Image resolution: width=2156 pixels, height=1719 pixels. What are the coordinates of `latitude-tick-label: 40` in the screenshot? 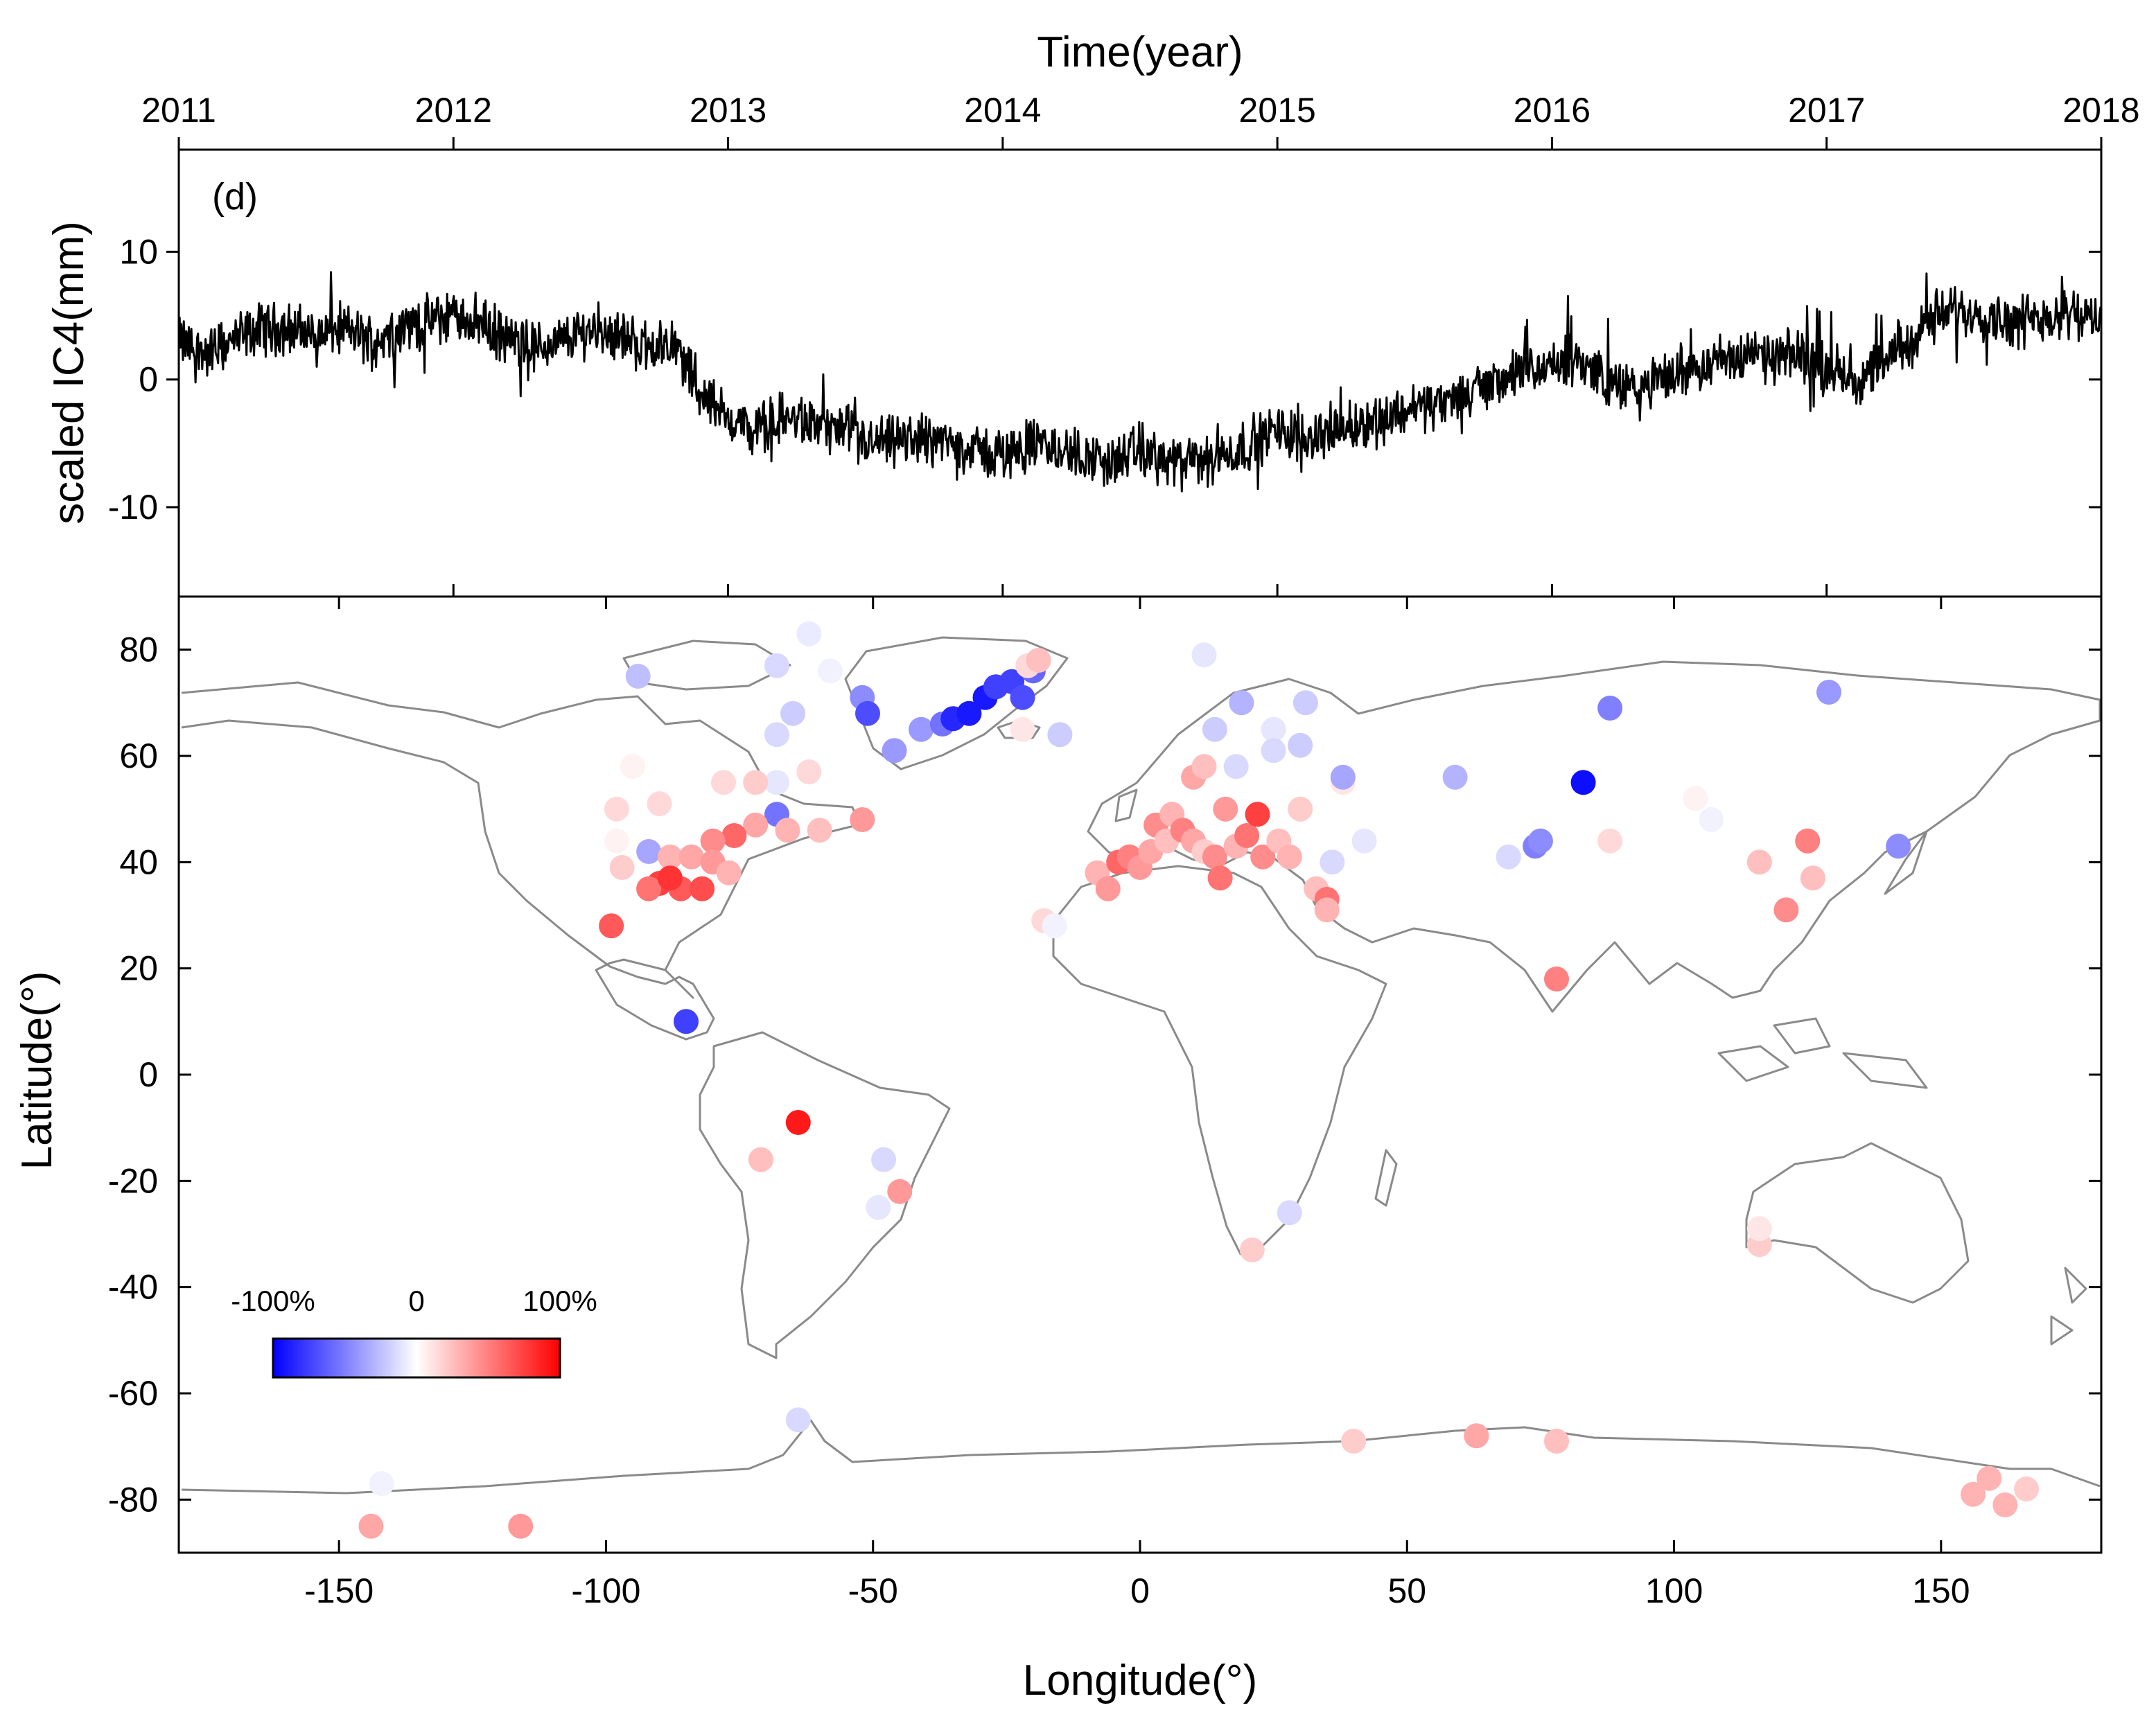 It's located at (138, 862).